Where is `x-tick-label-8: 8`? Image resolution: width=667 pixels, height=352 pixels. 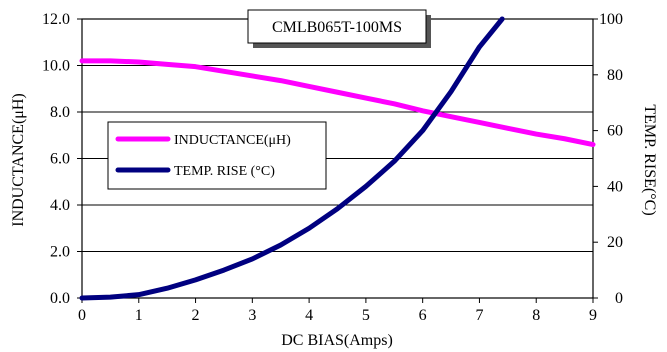
x-tick-label-8: 8 is located at coordinates (536, 315).